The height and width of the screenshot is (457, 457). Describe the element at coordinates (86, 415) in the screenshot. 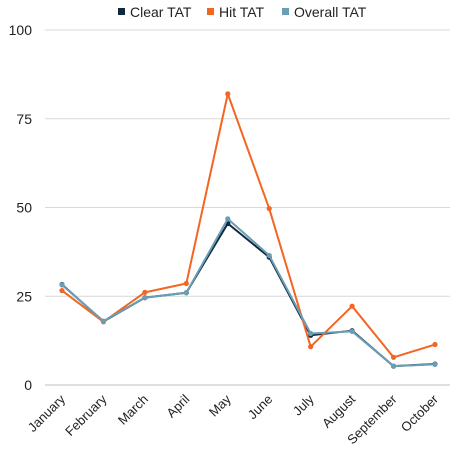

I see `x-tick-label: February` at that location.